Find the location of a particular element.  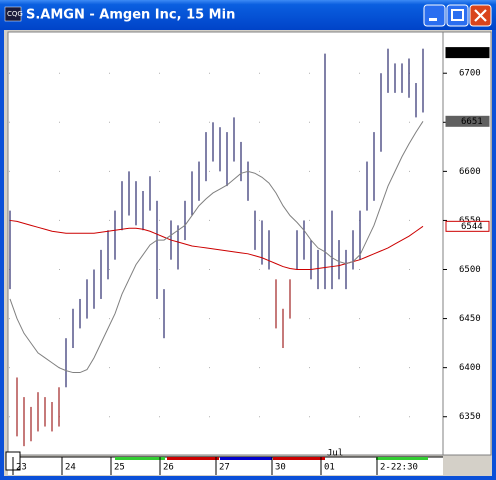

y-tick-label: 6450 is located at coordinates (470, 319).